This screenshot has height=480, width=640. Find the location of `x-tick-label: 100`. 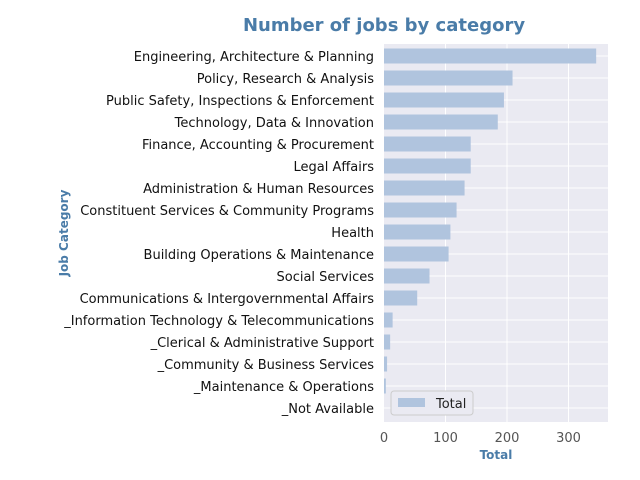

x-tick-label: 100 is located at coordinates (445, 438).